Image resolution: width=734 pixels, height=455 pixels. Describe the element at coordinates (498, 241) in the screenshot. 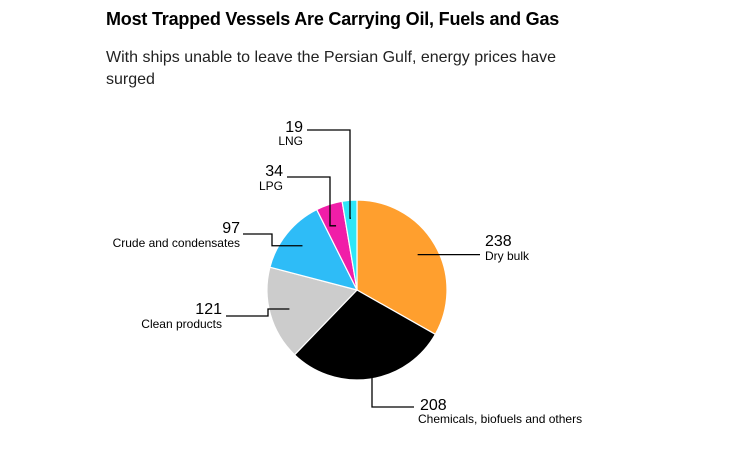

I see `value-label-dry-bulk: 238` at that location.